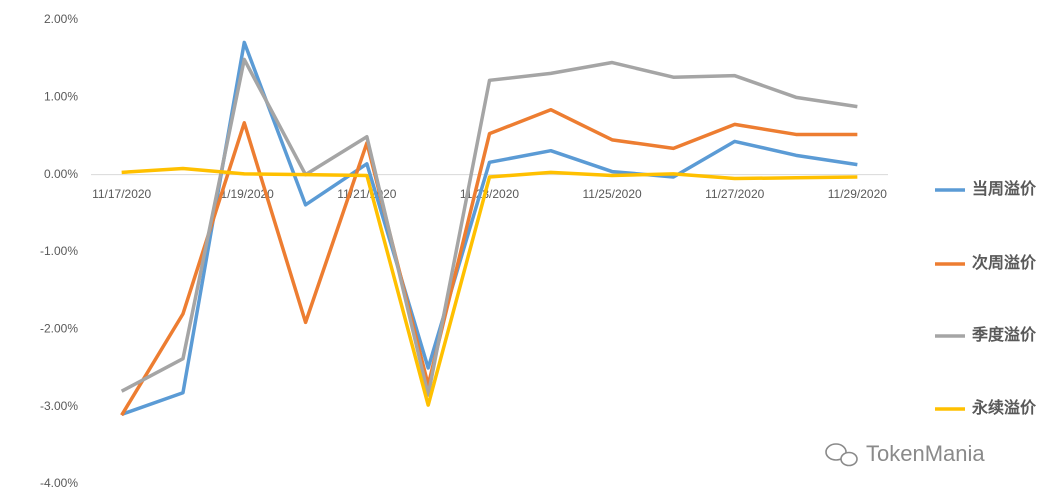  I want to click on y-tick-label: -4.00%, so click(59, 483).